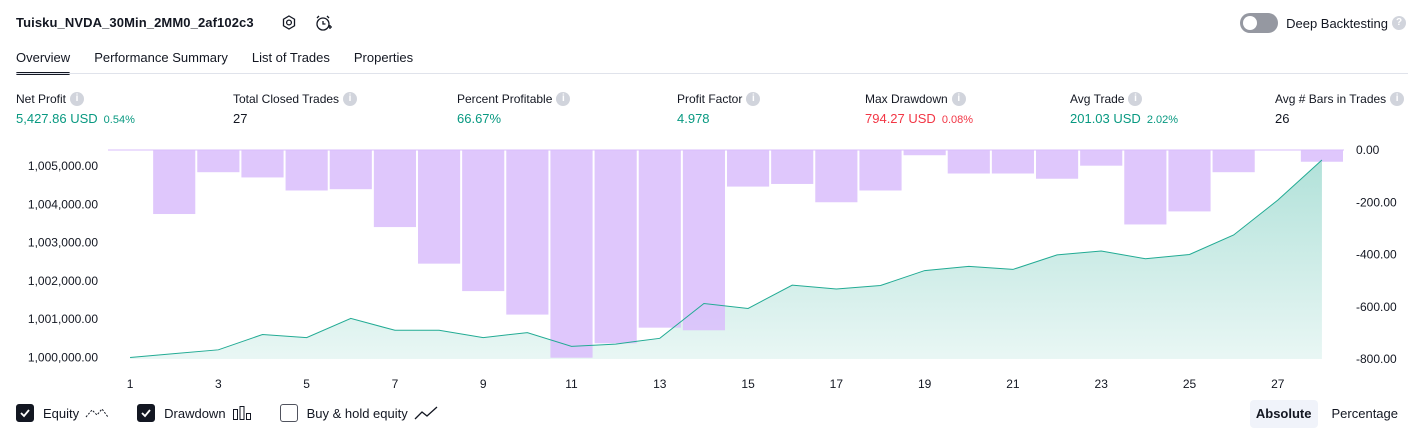  What do you see at coordinates (97, 413) in the screenshot?
I see `equity-line-icon` at bounding box center [97, 413].